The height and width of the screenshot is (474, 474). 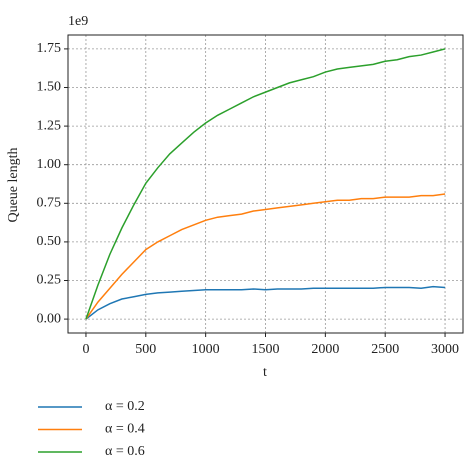 I want to click on y-tick-label: 1.25, so click(x=49, y=125).